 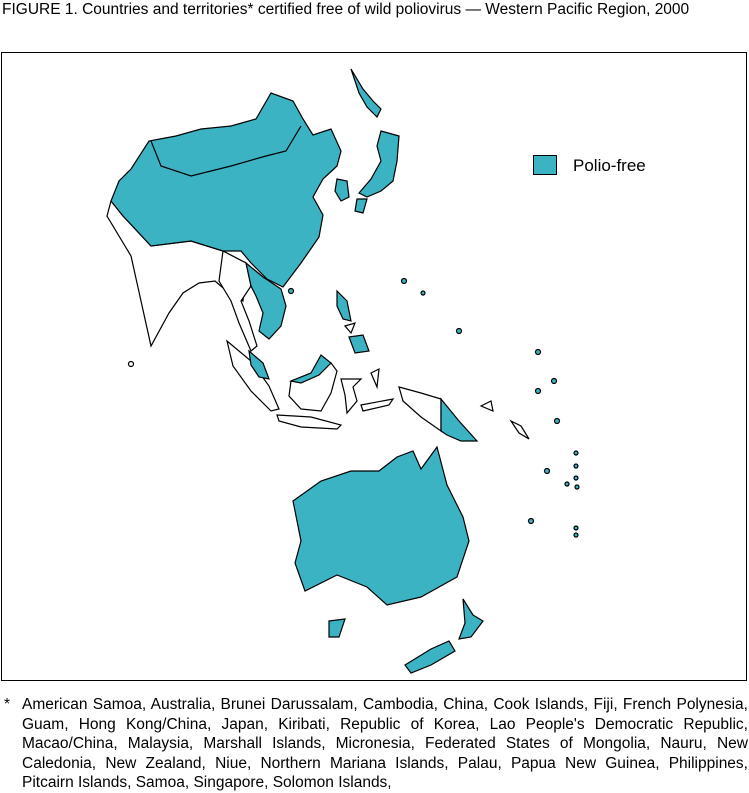 I want to click on region-japan-kyushu, so click(x=361, y=206).